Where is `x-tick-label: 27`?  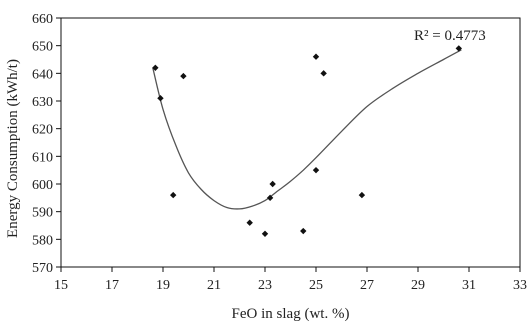
x-tick-label: 27 is located at coordinates (367, 285).